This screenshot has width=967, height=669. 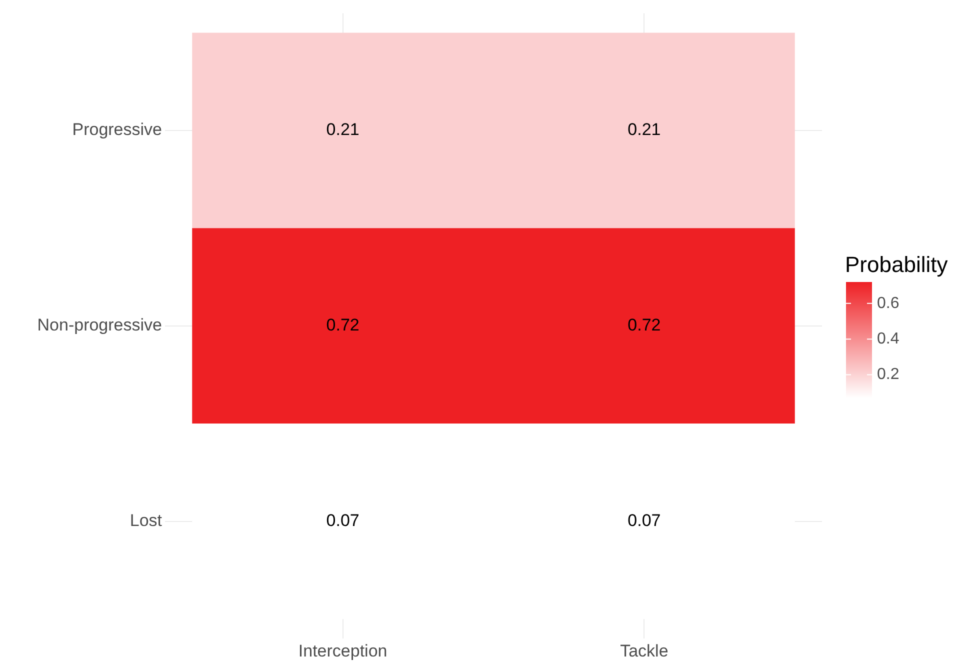 I want to click on x-tick-label: Tackle, so click(x=644, y=650).